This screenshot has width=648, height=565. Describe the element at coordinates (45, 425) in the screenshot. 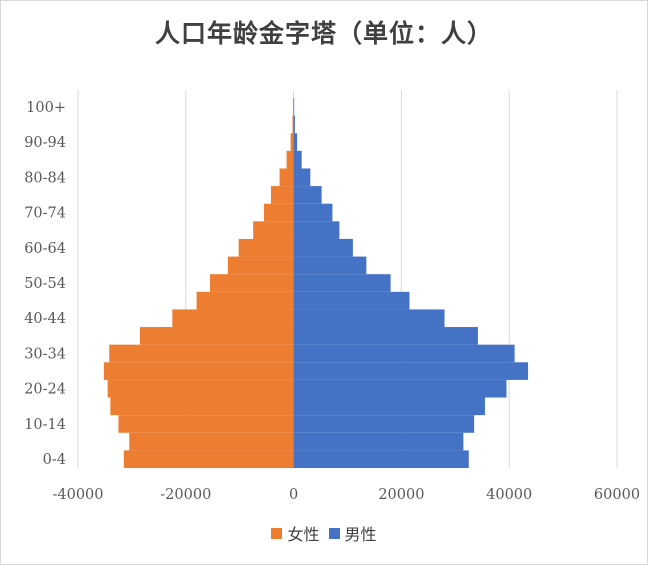

I see `y-tick-label: 10-14` at that location.